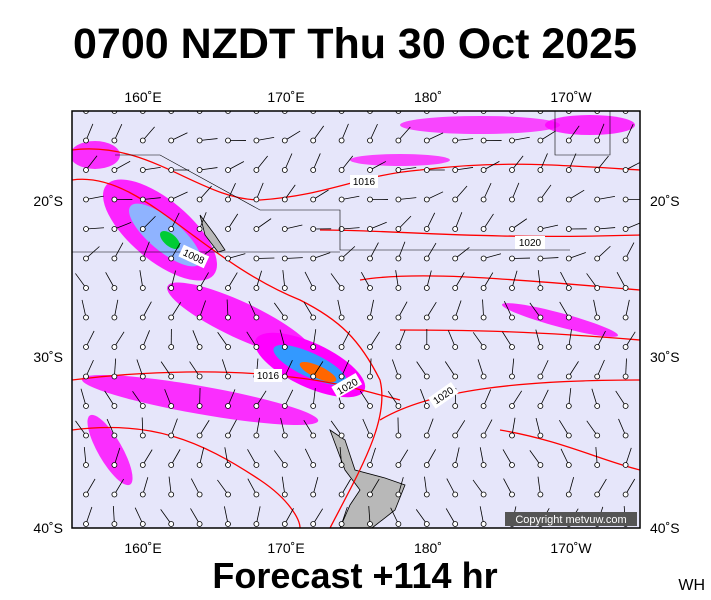 The height and width of the screenshot is (600, 711). What do you see at coordinates (571, 97) in the screenshot?
I see `top-label: 170˚W` at bounding box center [571, 97].